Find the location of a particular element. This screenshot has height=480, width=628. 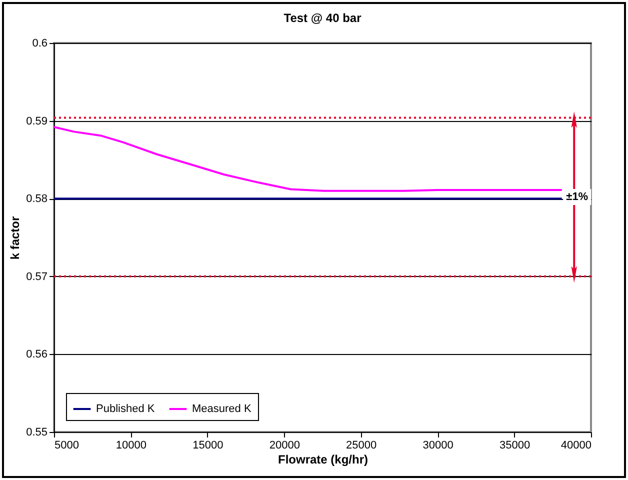

x-tick-label: 15000 is located at coordinates (208, 446).